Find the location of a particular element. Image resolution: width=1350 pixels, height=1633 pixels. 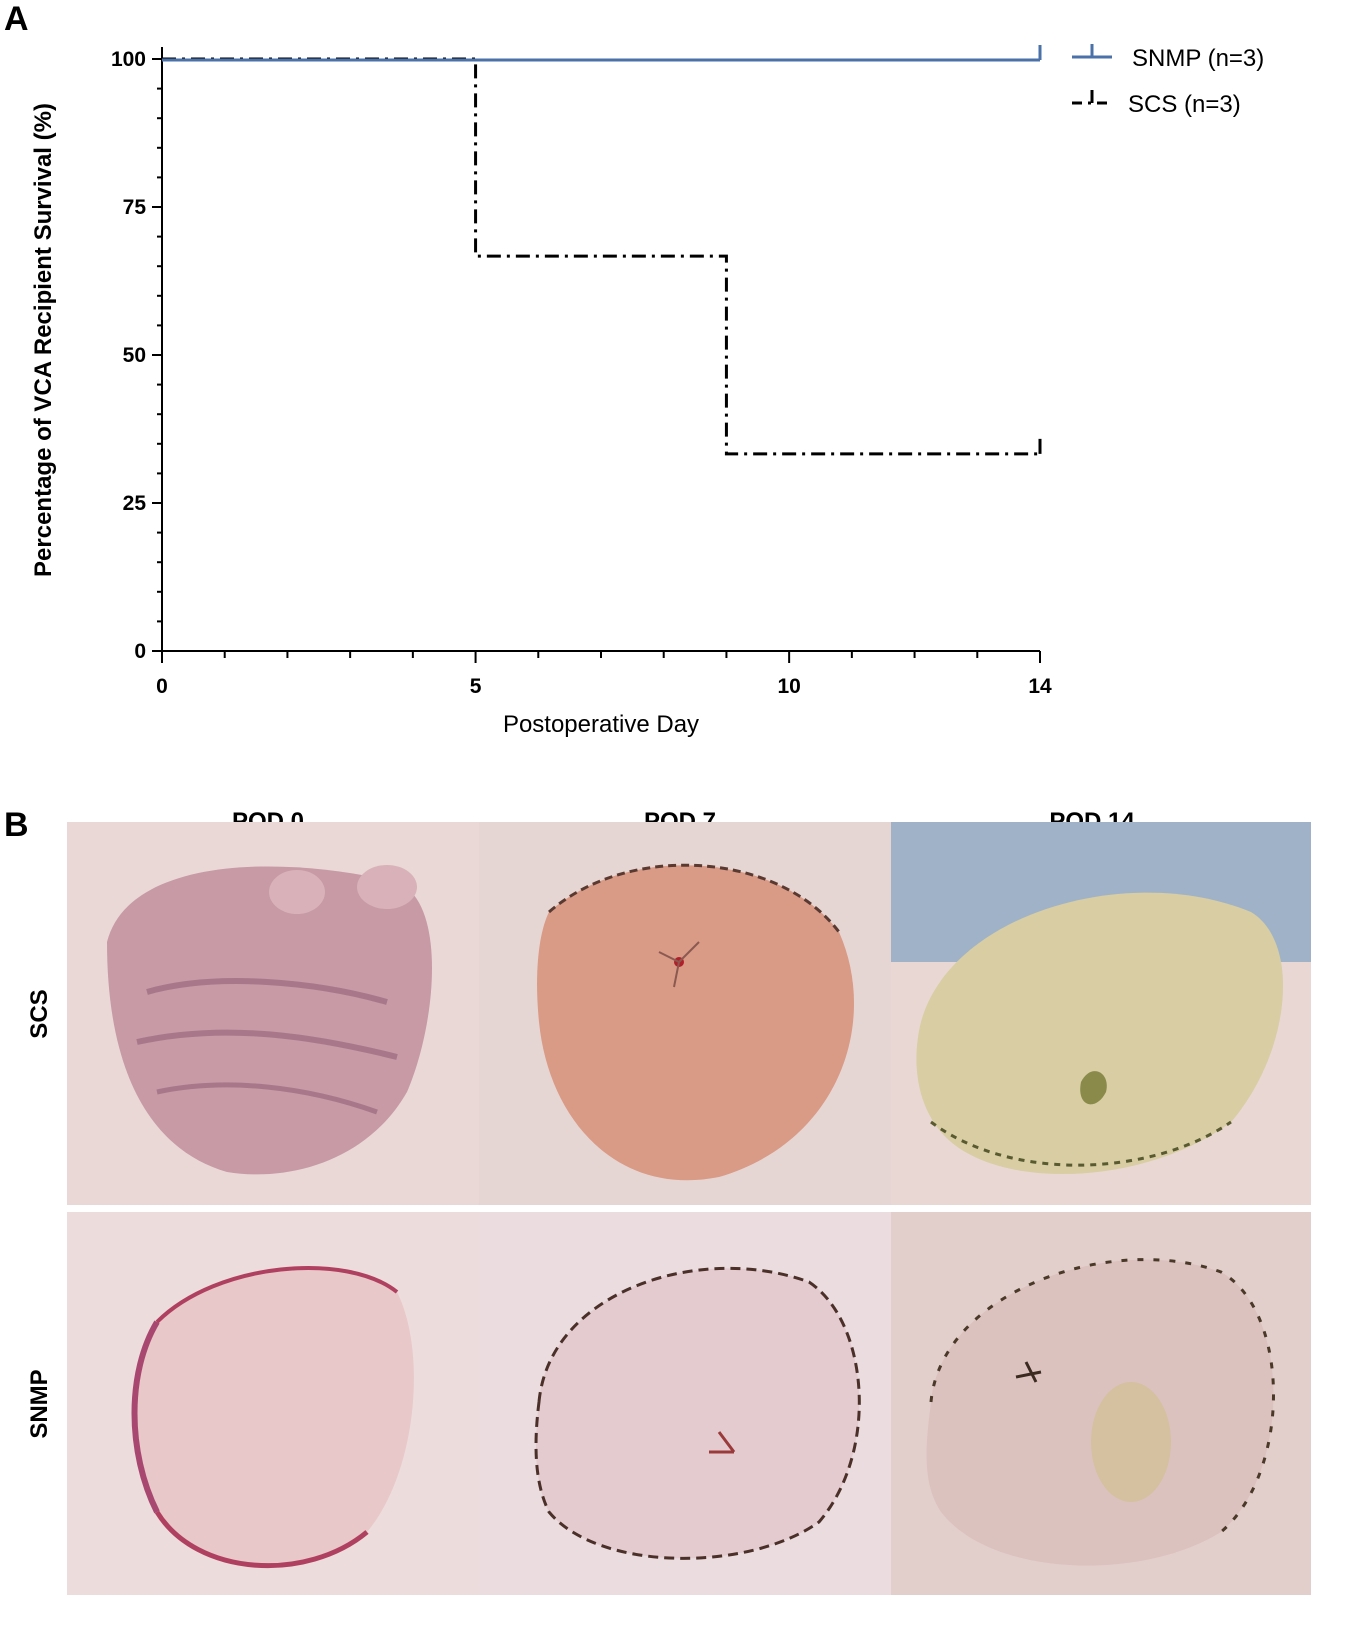

y-tick-label: 75 is located at coordinates (135, 207).